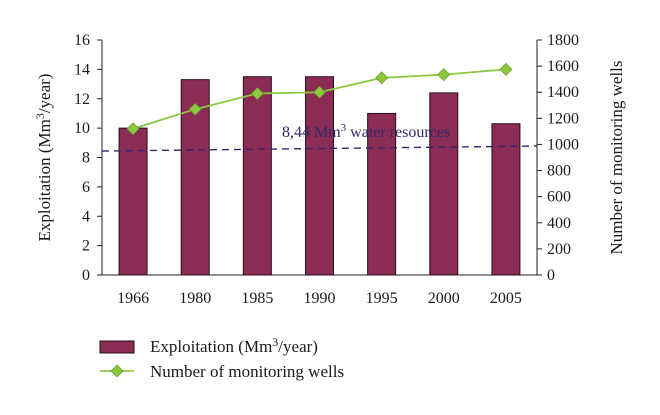 This screenshot has width=660, height=415. What do you see at coordinates (559, 223) in the screenshot?
I see `right-tick-label: 400` at bounding box center [559, 223].